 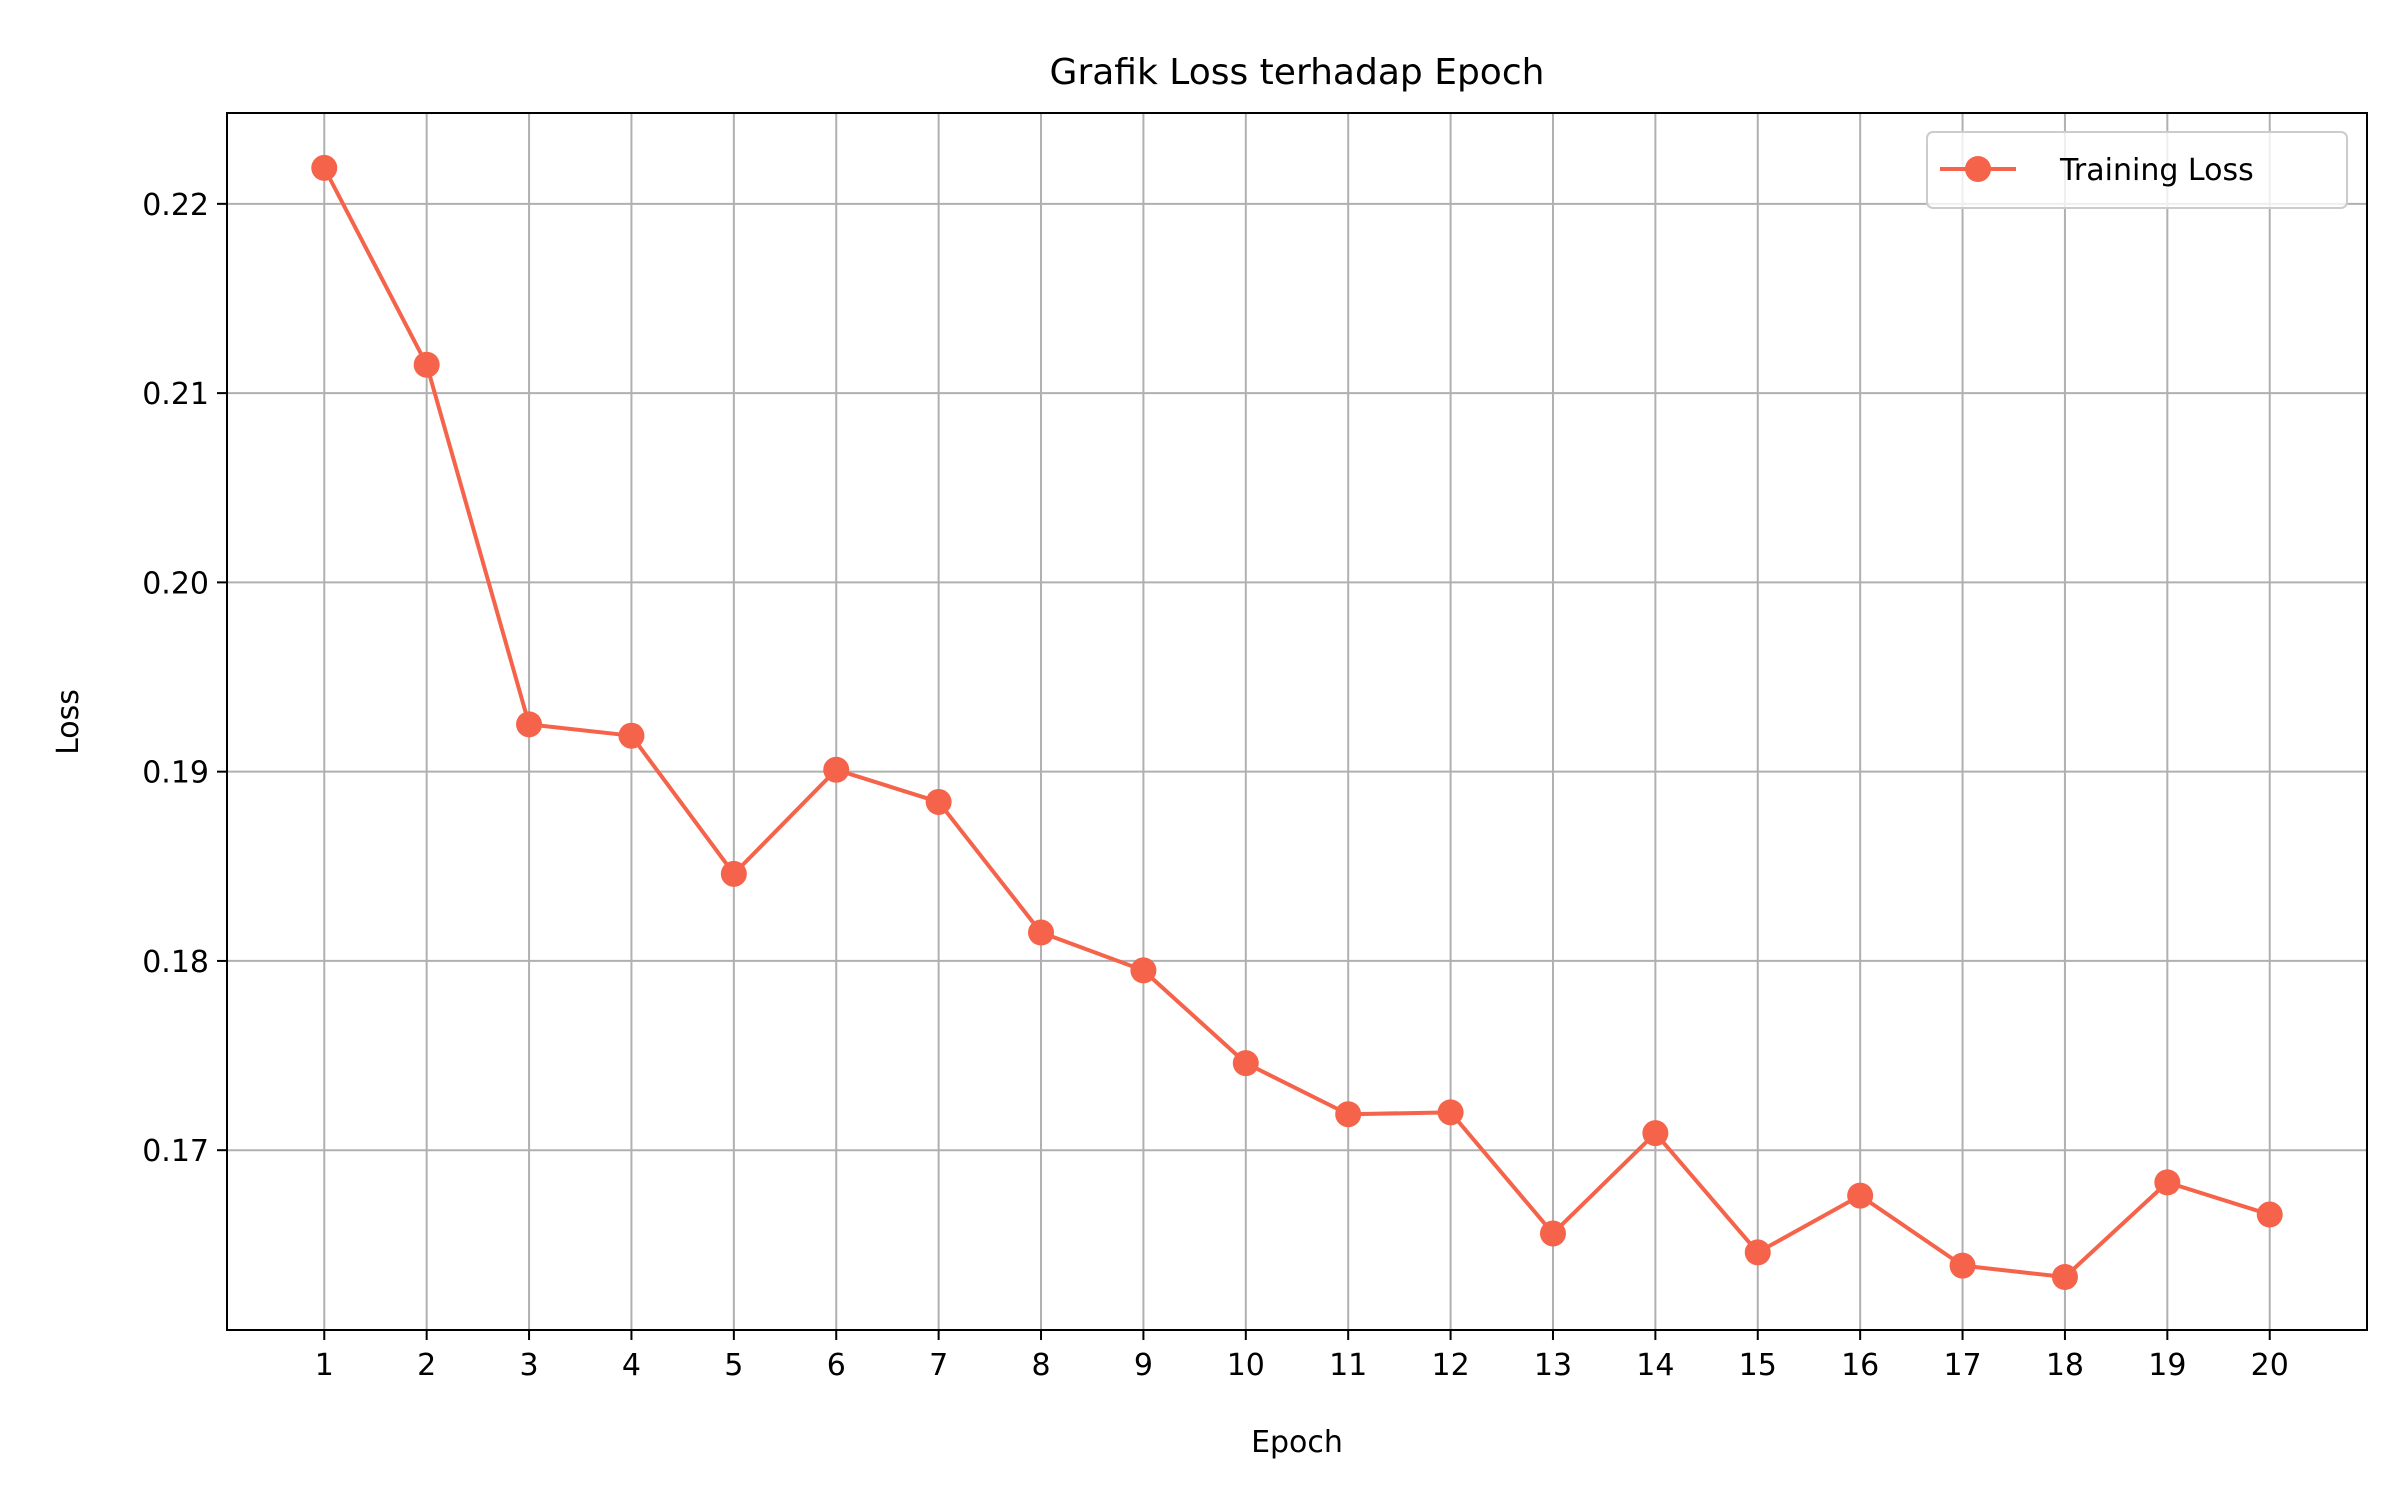 What do you see at coordinates (733, 1365) in the screenshot?
I see `x-tick-label: 5` at bounding box center [733, 1365].